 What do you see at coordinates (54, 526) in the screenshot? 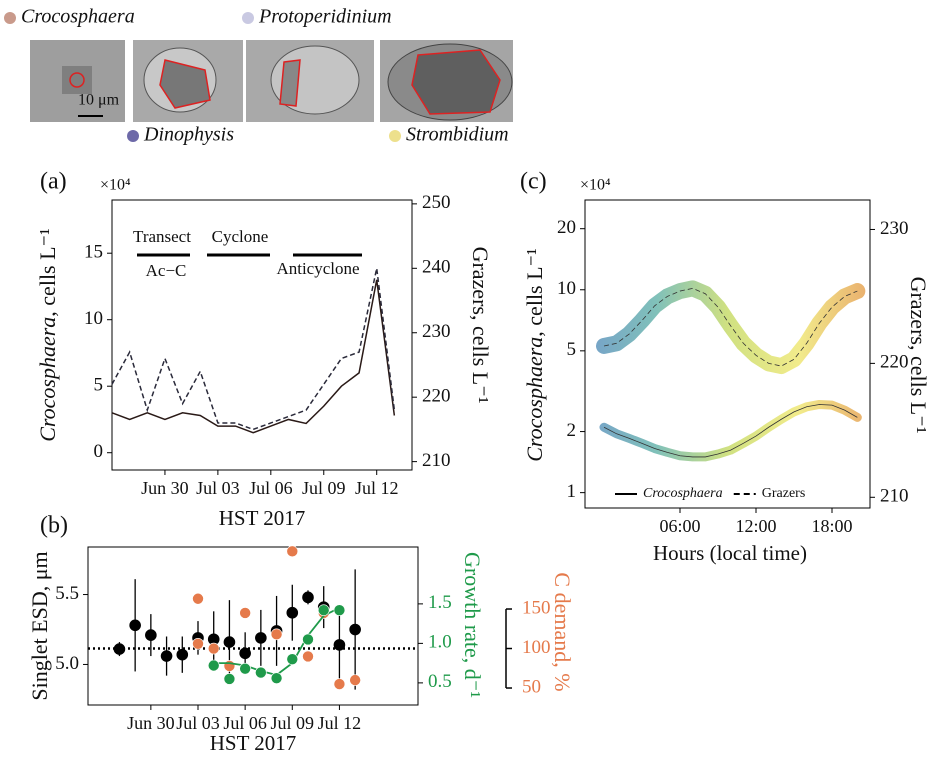
I see `panel-label: (b)` at bounding box center [54, 526].